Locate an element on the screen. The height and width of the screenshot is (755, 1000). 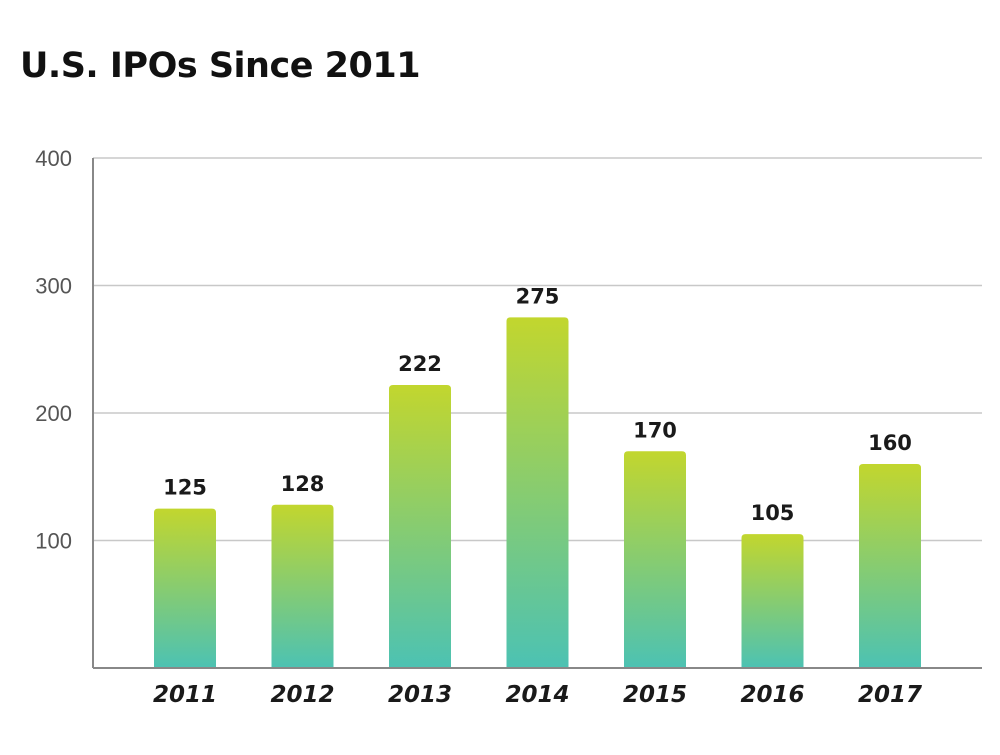
data-label-2014: 275 is located at coordinates (538, 296).